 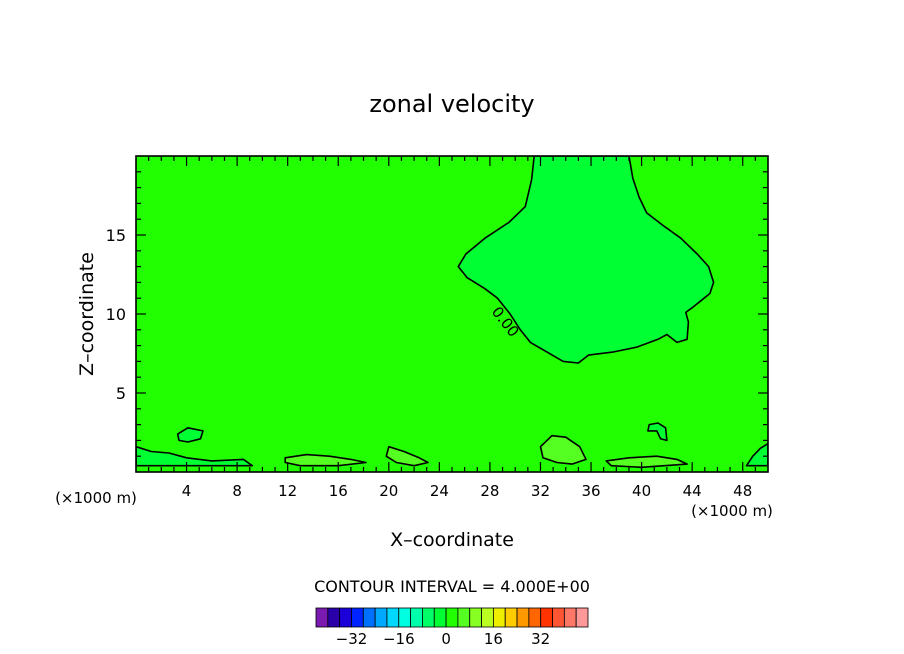 What do you see at coordinates (540, 639) in the screenshot?
I see `colorbar-tick-32: 32` at bounding box center [540, 639].